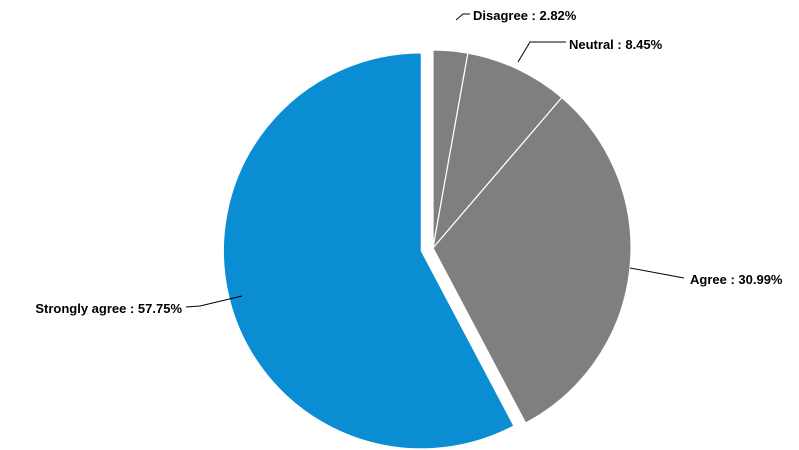 This screenshot has width=799, height=450. Describe the element at coordinates (541, 52) in the screenshot. I see `leader-line-neutral` at that location.